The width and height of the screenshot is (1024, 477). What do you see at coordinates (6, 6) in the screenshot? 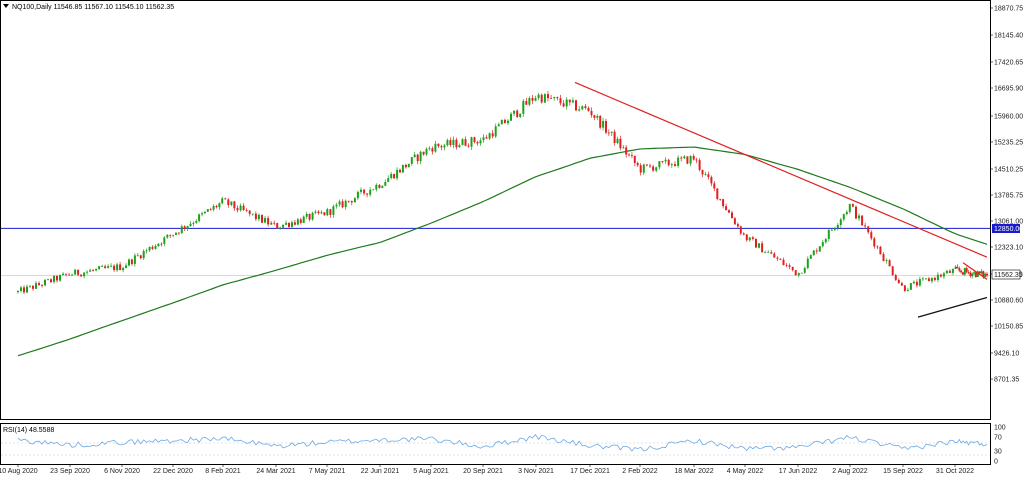
I see `triangle-down-icon` at bounding box center [6, 6].